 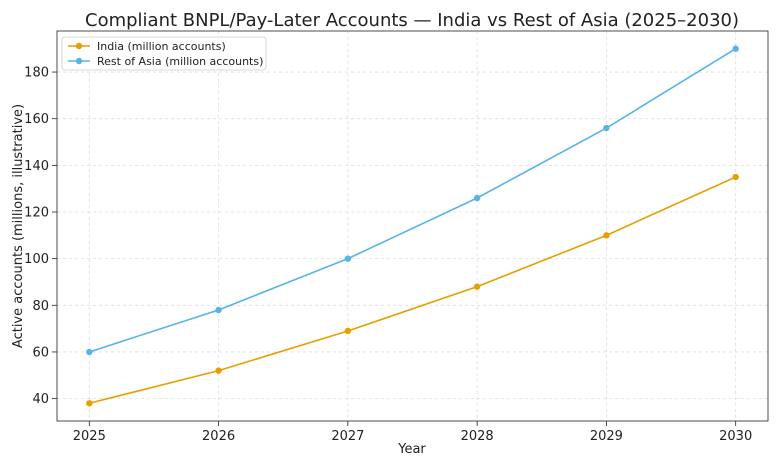 What do you see at coordinates (89, 436) in the screenshot?
I see `x-tick-label: 2025` at bounding box center [89, 436].